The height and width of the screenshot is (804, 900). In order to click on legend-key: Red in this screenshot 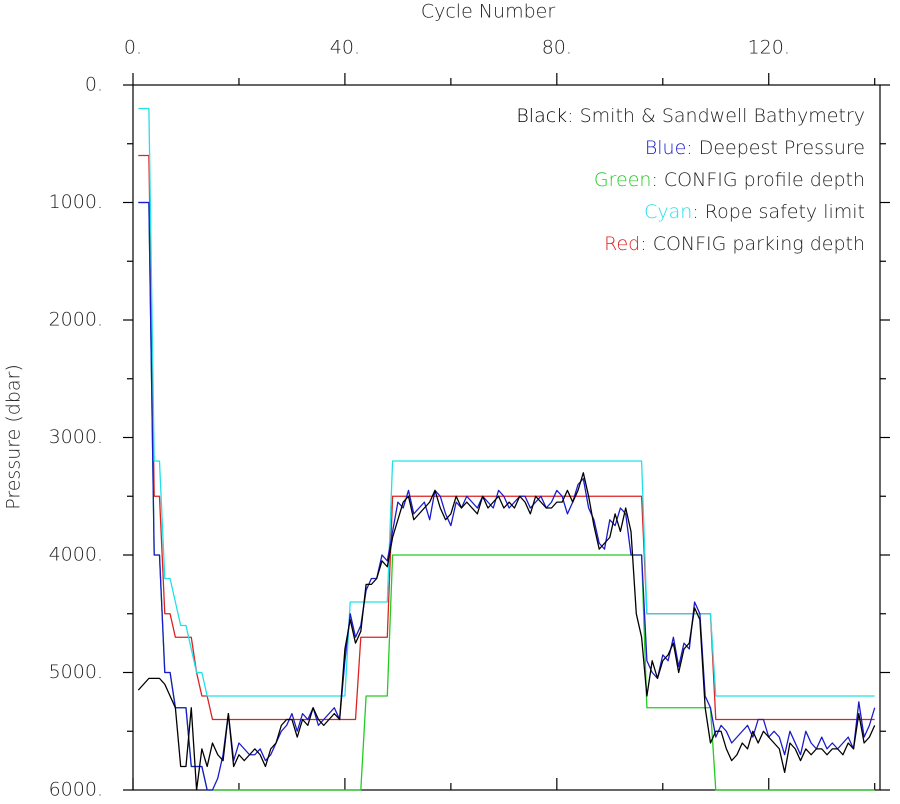, I will do `click(622, 244)`.